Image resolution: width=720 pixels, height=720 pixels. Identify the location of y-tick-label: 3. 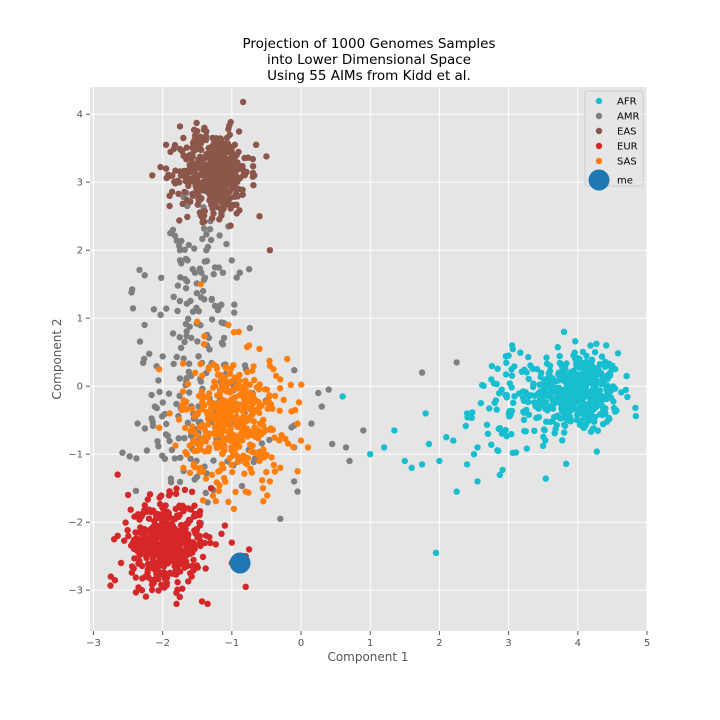
(80, 183).